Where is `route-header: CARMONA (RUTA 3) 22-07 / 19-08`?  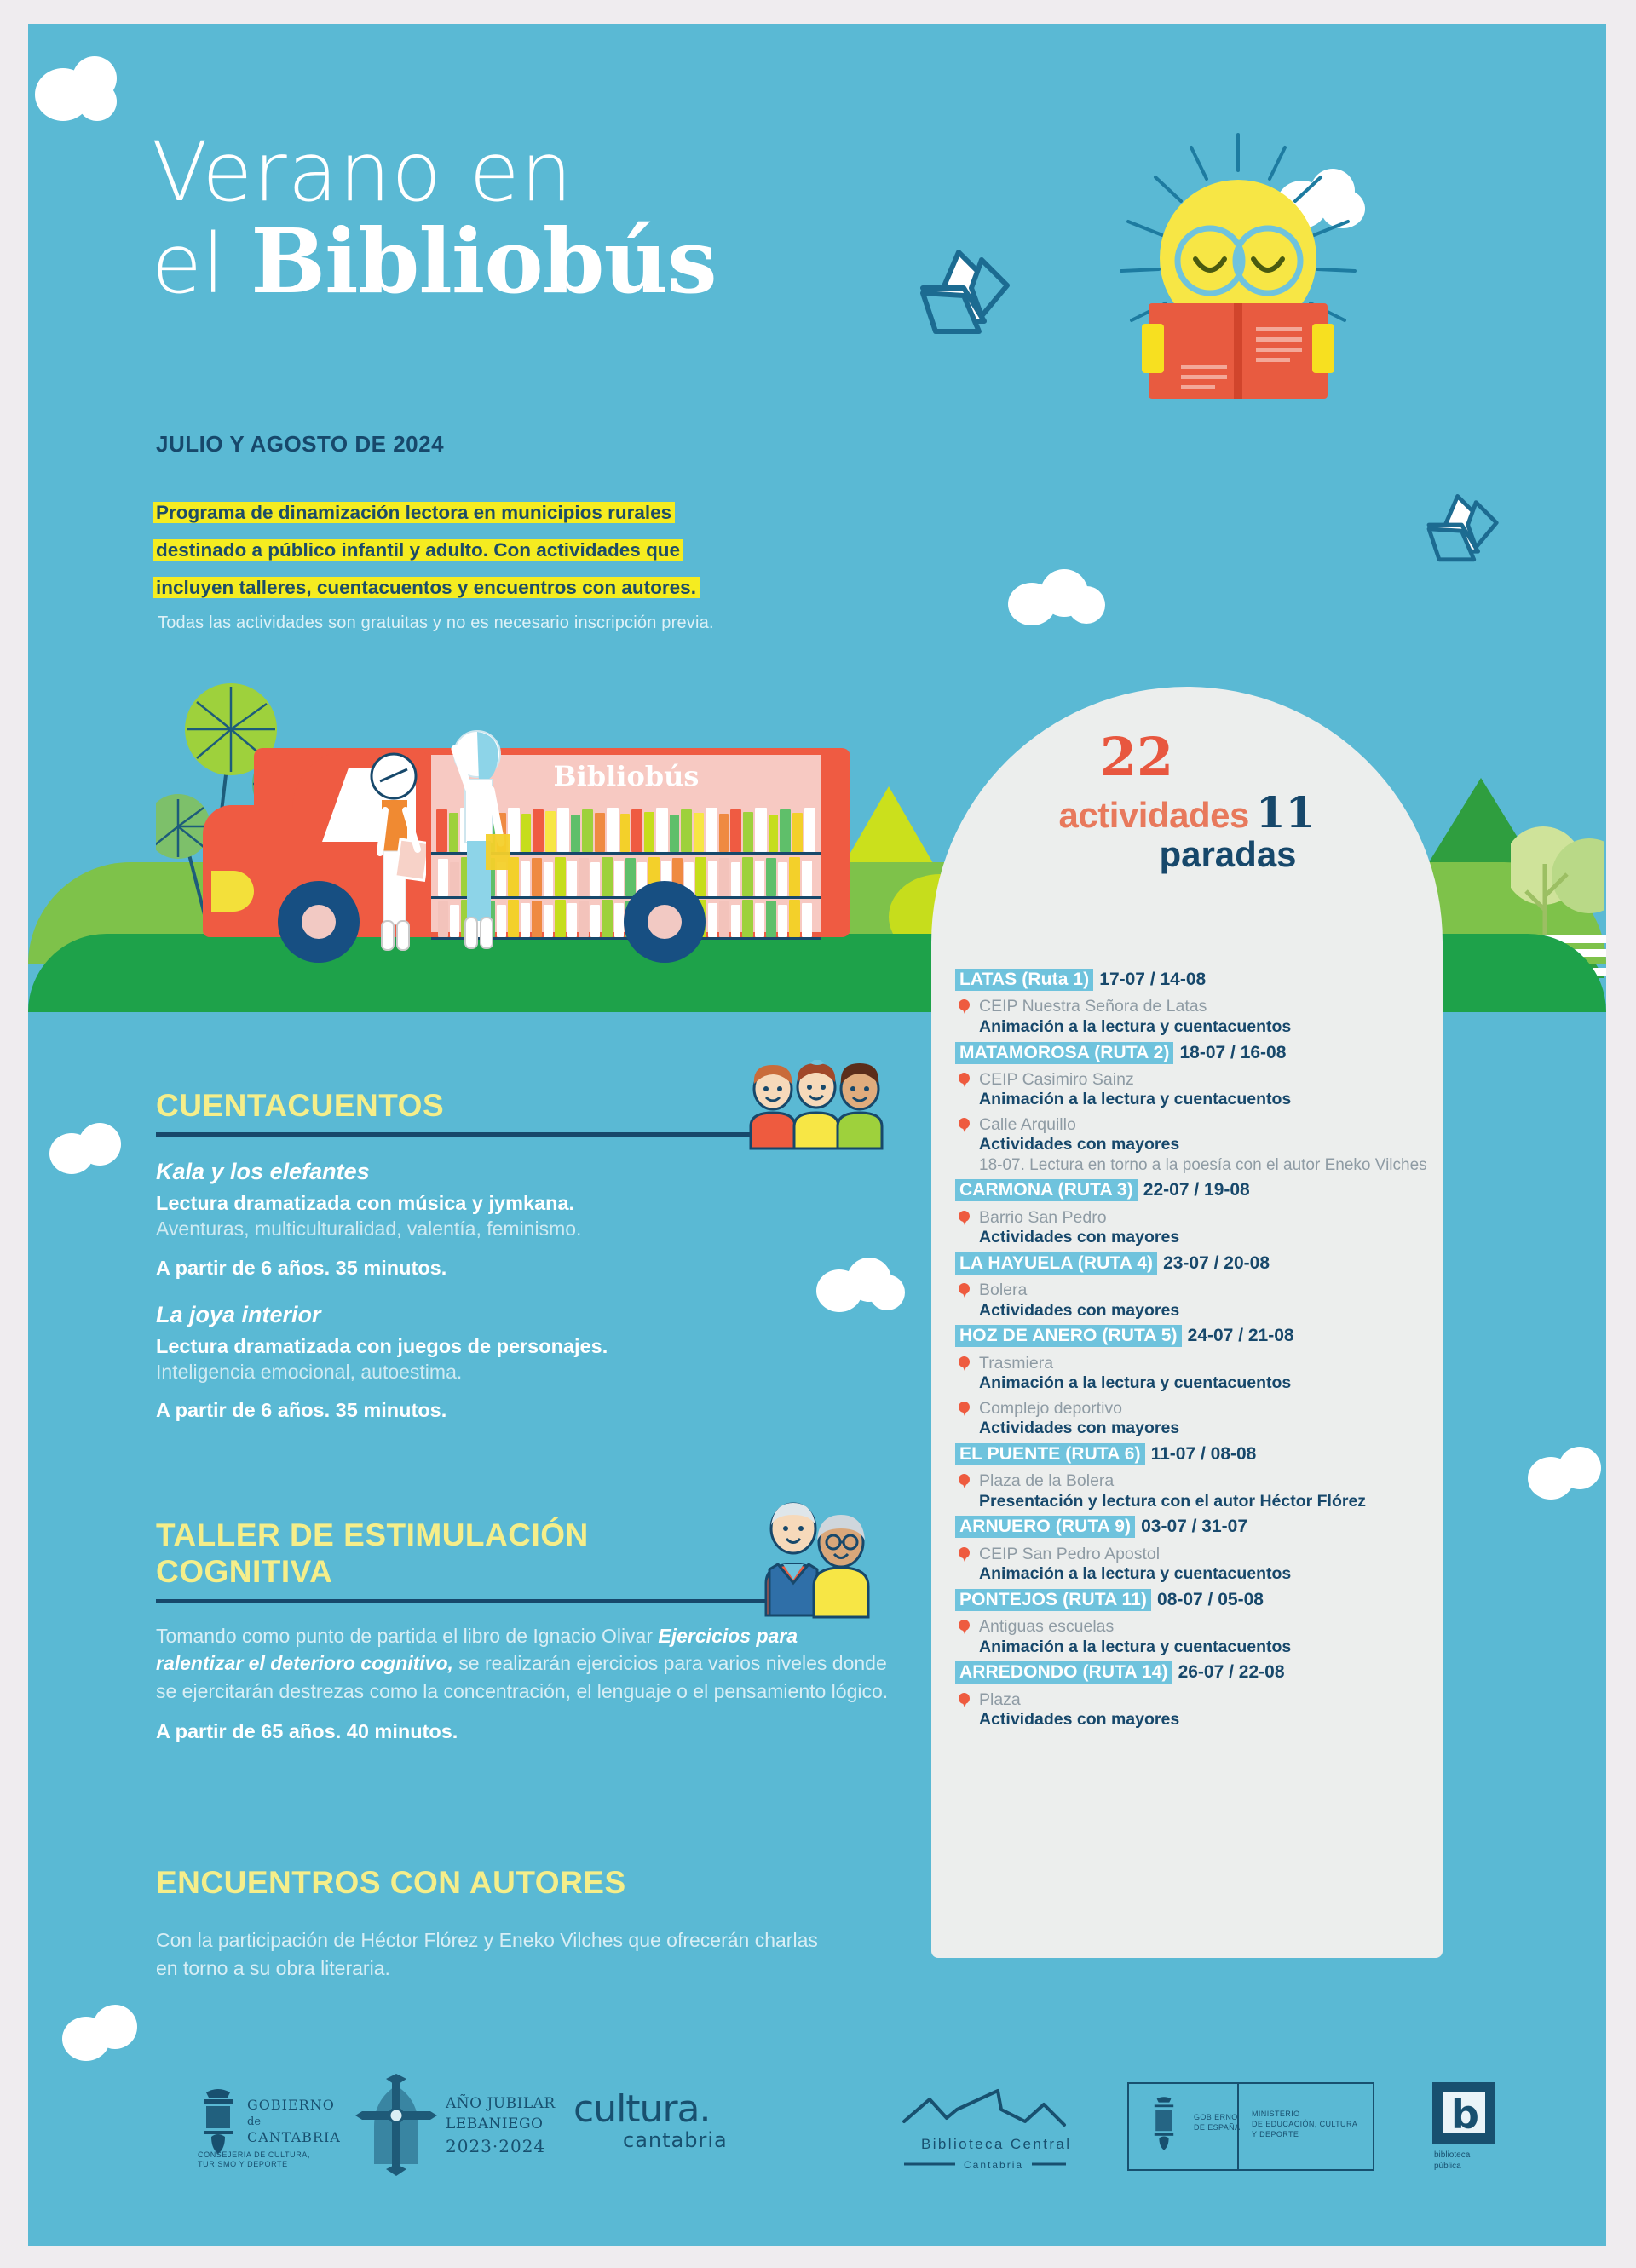 route-header: CARMONA (RUTA 3) 22-07 / 19-08 is located at coordinates (1193, 1190).